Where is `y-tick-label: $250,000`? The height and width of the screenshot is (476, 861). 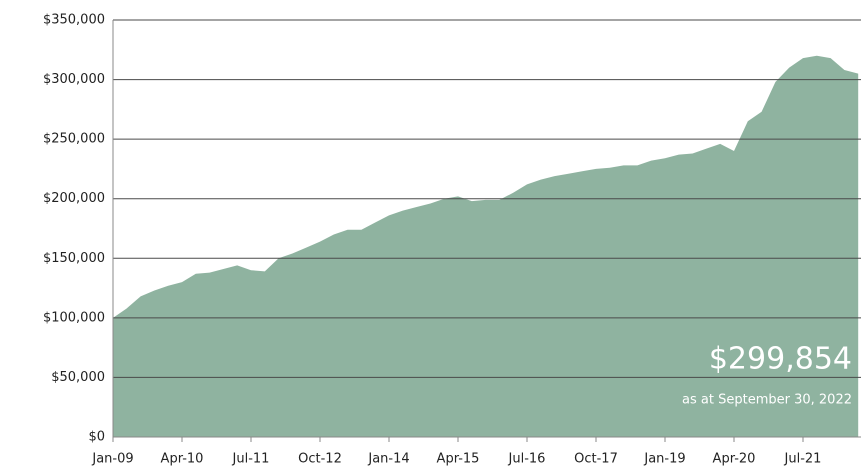 y-tick-label: $250,000 is located at coordinates (74, 139).